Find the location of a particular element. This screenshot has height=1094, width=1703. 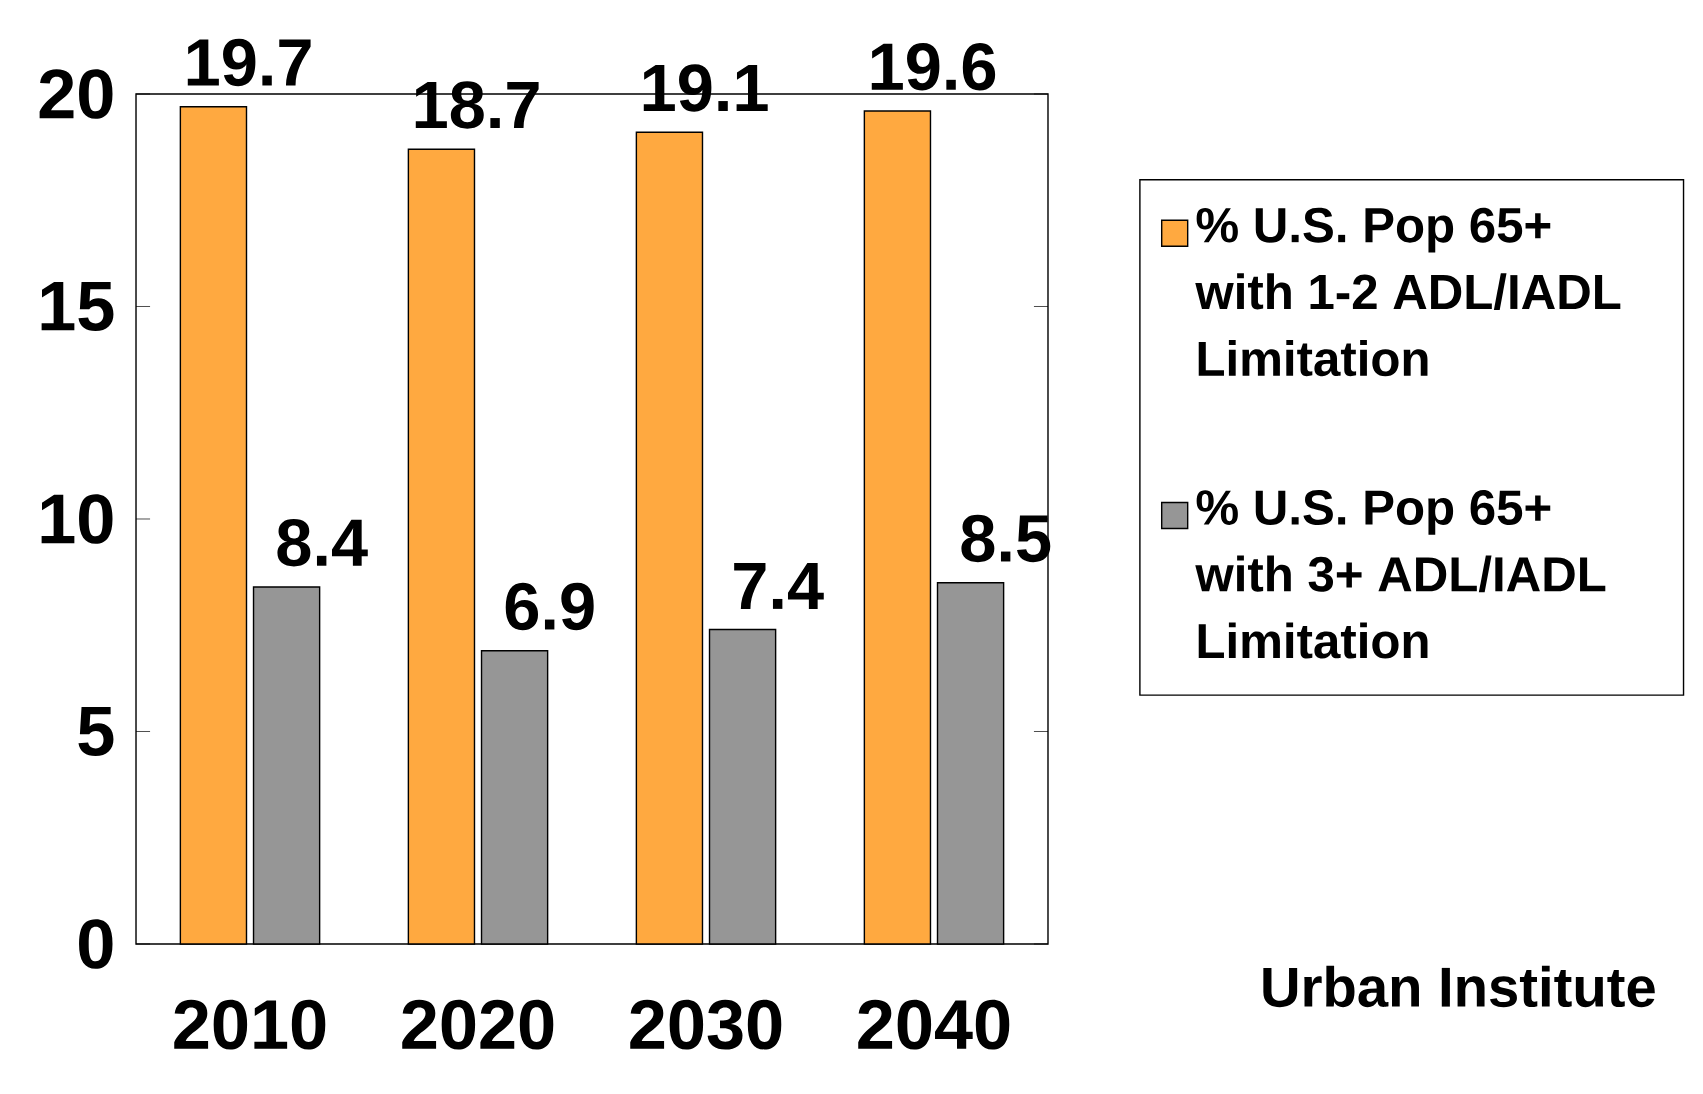

x-tick-label: 2020 is located at coordinates (478, 1024).